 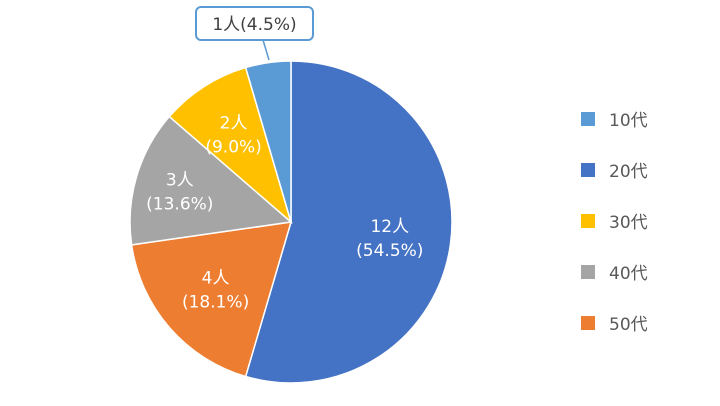 I want to click on slice-label-40代: 3人 (13.6%), so click(x=179, y=192).